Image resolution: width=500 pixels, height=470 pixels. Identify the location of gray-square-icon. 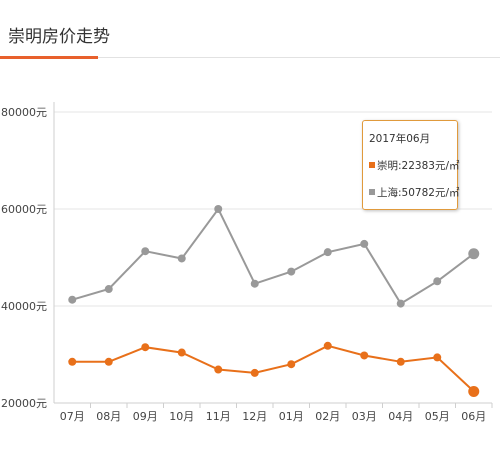
(372, 192).